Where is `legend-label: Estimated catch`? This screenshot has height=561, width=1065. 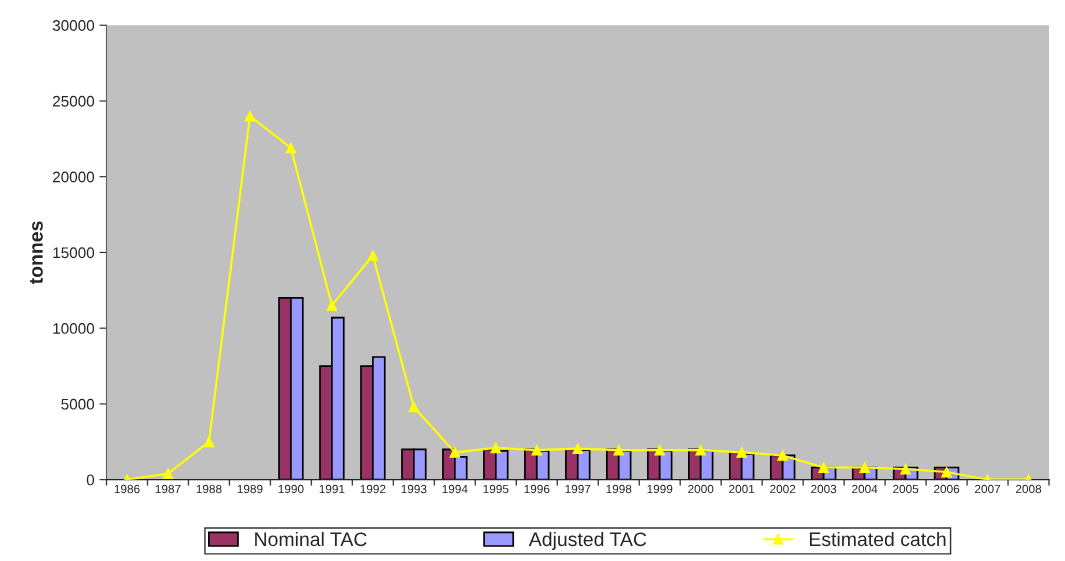
legend-label: Estimated catch is located at coordinates (877, 539).